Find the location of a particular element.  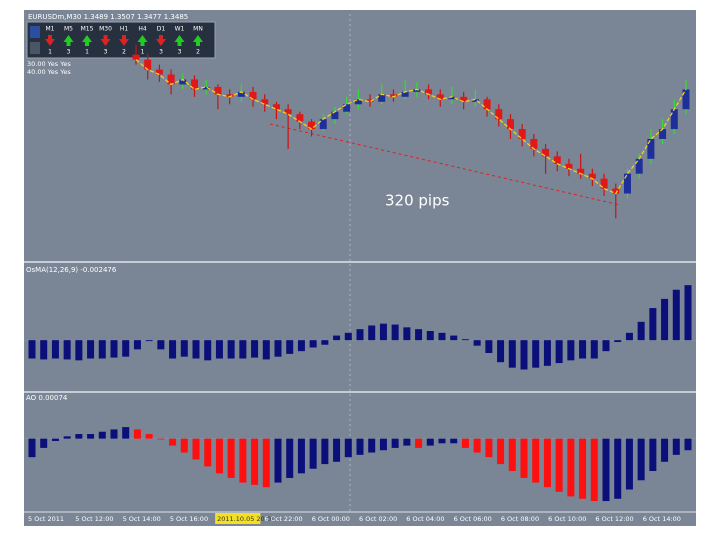

timeframe-label: H1 is located at coordinates (124, 29).